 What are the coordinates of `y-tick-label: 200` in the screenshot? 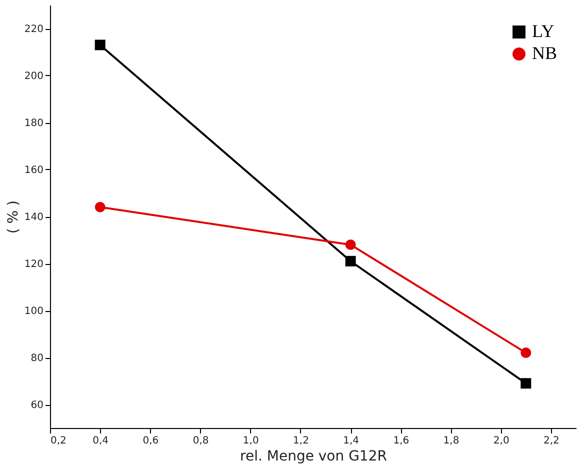 It's located at (34, 76).